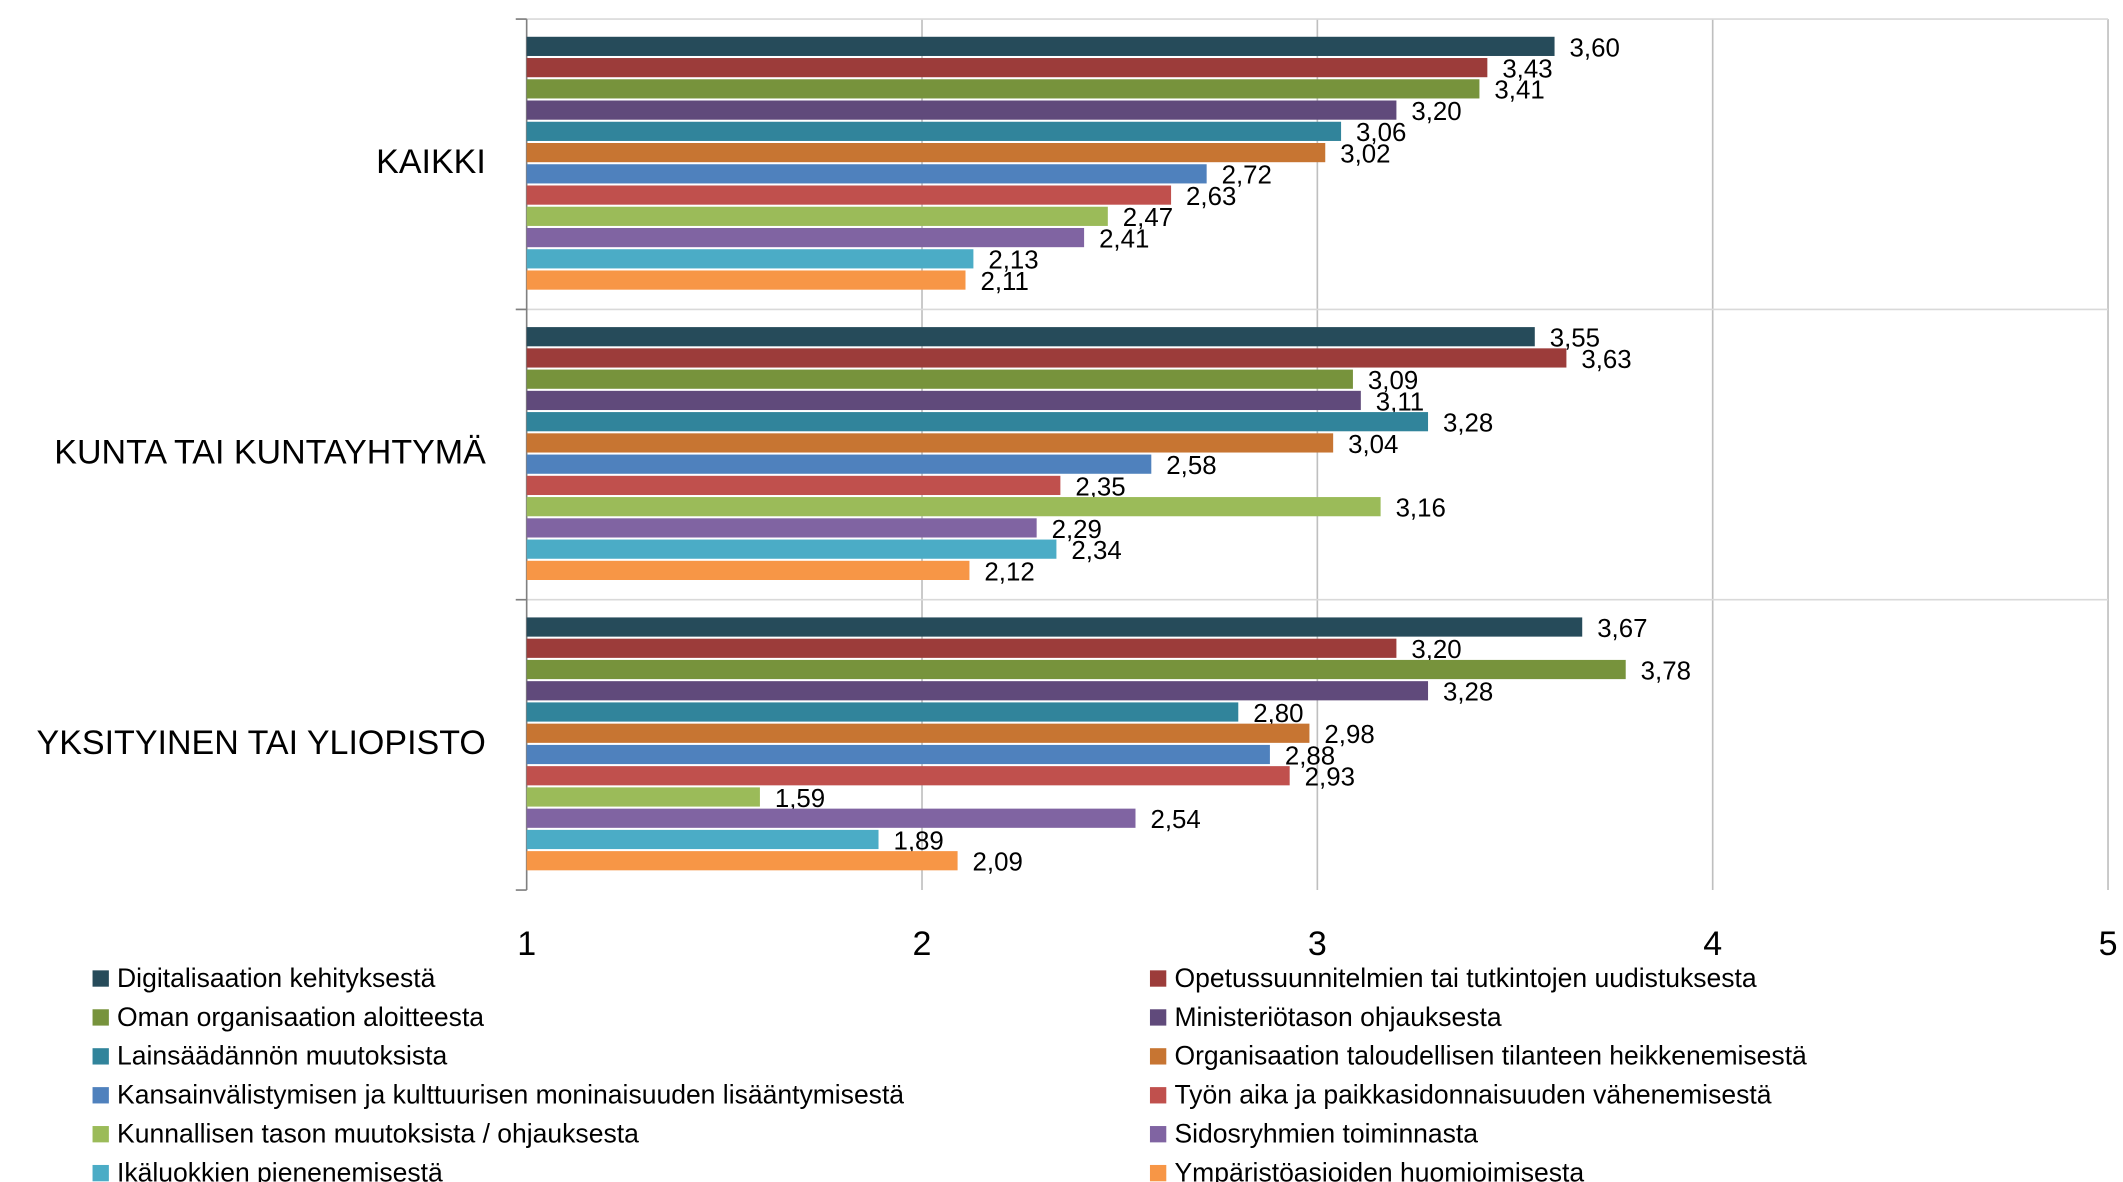  What do you see at coordinates (1013, 261) in the screenshot?
I see `value-label: 2,13` at bounding box center [1013, 261].